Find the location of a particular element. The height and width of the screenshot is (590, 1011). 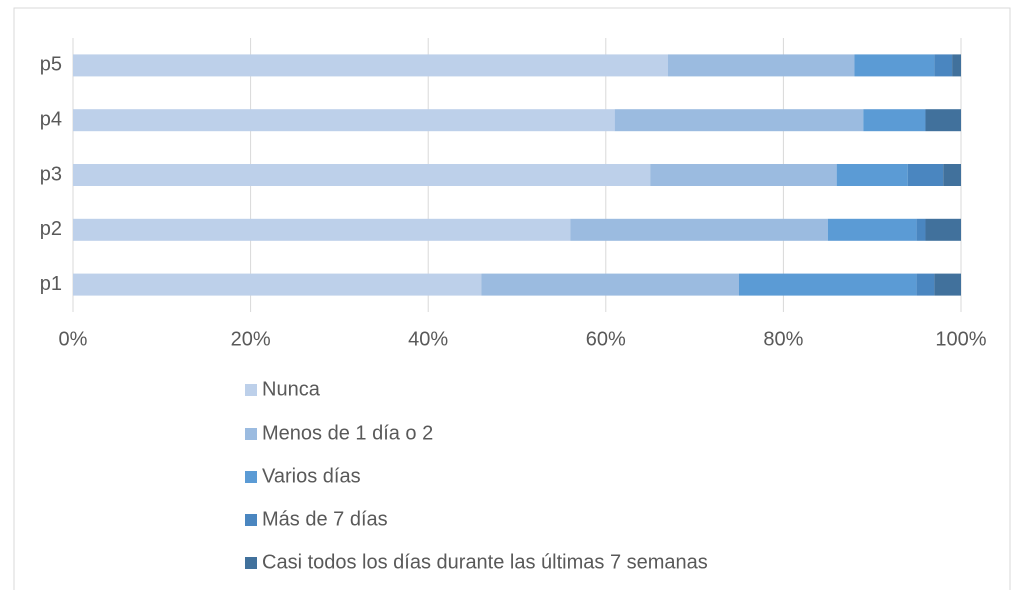

x-tick-label: 60% is located at coordinates (606, 339).